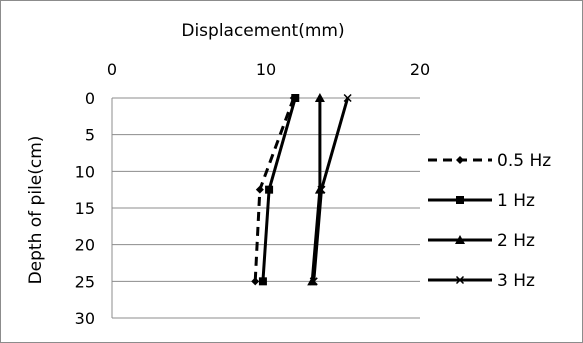  What do you see at coordinates (266, 69) in the screenshot?
I see `x-tick-label-10: 10` at bounding box center [266, 69].